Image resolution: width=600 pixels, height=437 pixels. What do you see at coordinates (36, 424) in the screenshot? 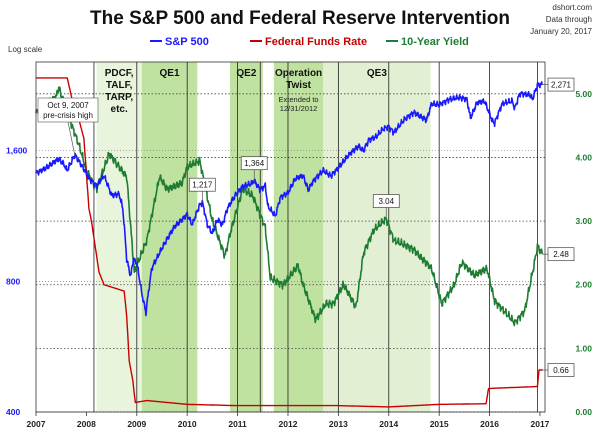
I see `x-tick-2007: 2007` at bounding box center [36, 424].